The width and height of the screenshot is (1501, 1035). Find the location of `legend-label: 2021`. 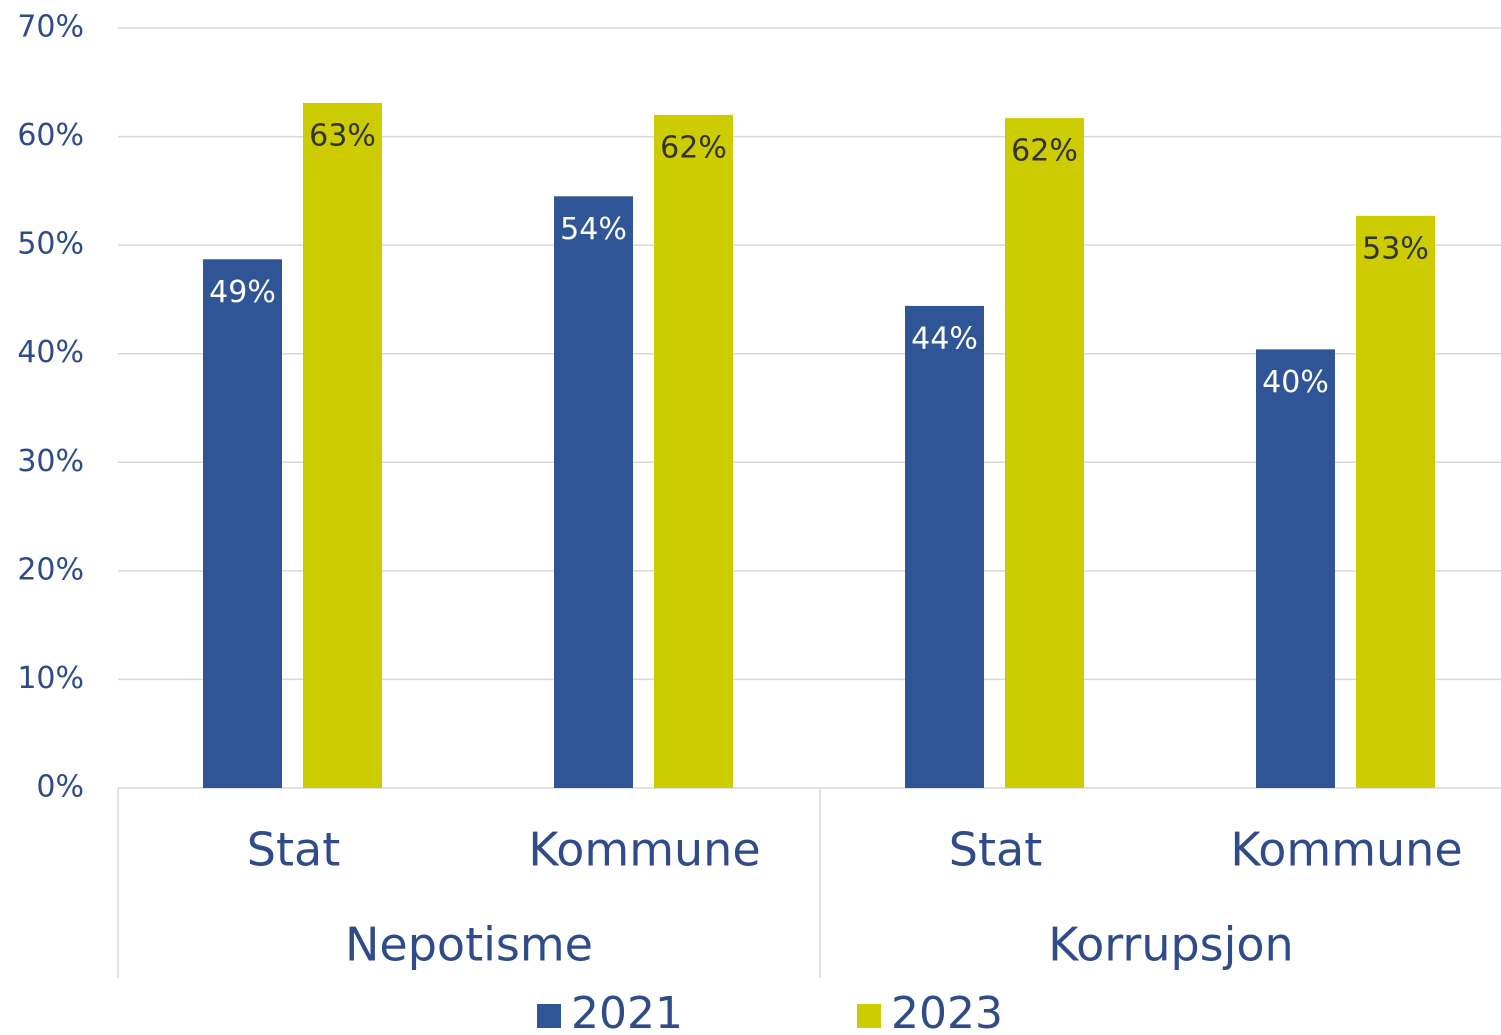

legend-label: 2021 is located at coordinates (627, 1011).